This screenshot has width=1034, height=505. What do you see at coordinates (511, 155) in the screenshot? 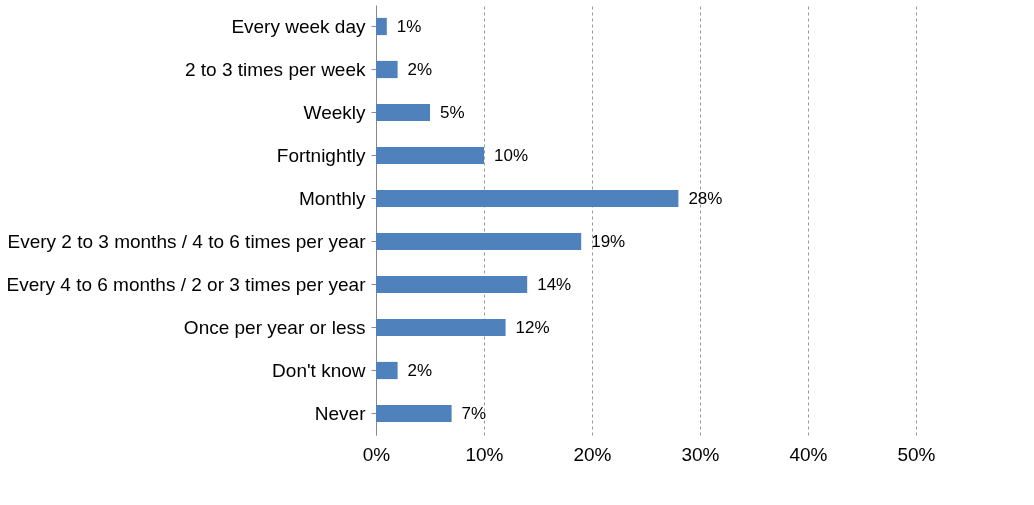
I see `data-label: 10%` at bounding box center [511, 155].